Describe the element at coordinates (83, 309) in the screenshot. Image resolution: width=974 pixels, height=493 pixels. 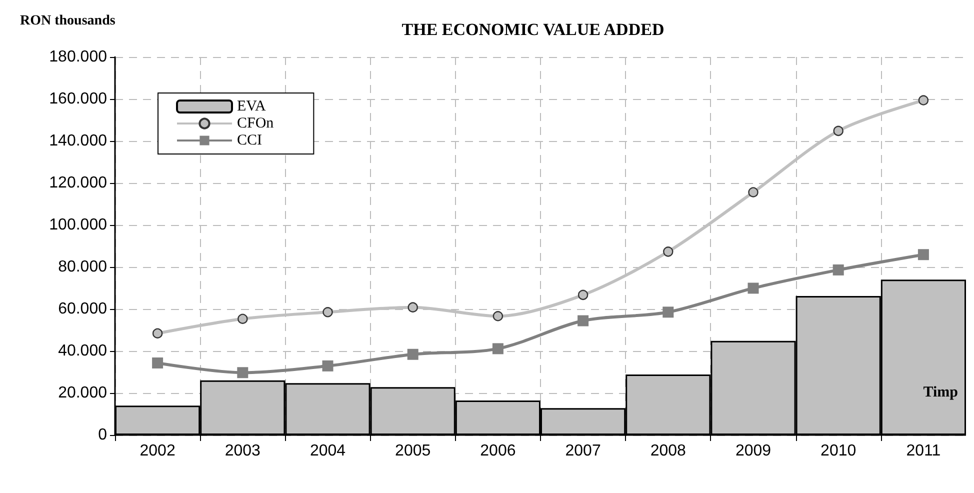
I see `y-tick-label: 60.000` at that location.